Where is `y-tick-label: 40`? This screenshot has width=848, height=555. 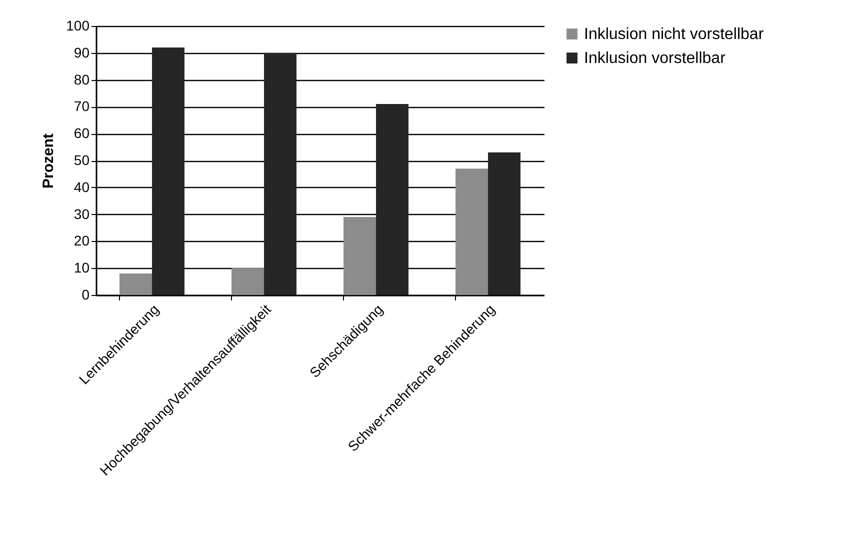 y-tick-label: 40 is located at coordinates (82, 186).